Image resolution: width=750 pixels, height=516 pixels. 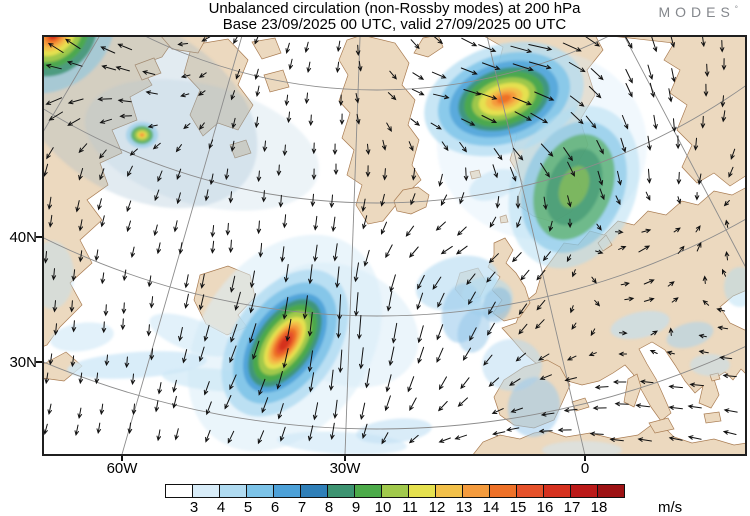 What do you see at coordinates (599, 507) in the screenshot?
I see `colorbar-tick-label: 18` at bounding box center [599, 507].